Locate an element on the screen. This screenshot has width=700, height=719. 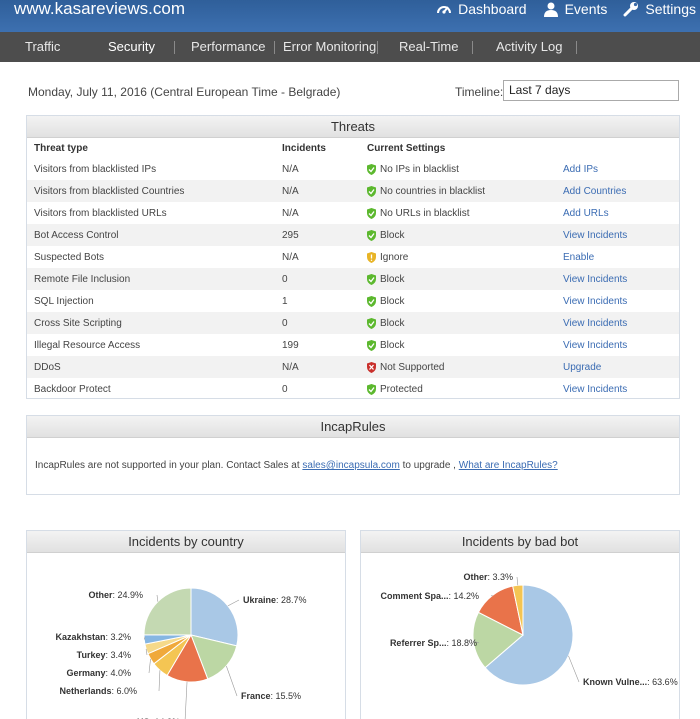
pie-label: Known Vulne...: 63.6% is located at coordinates (630, 682).